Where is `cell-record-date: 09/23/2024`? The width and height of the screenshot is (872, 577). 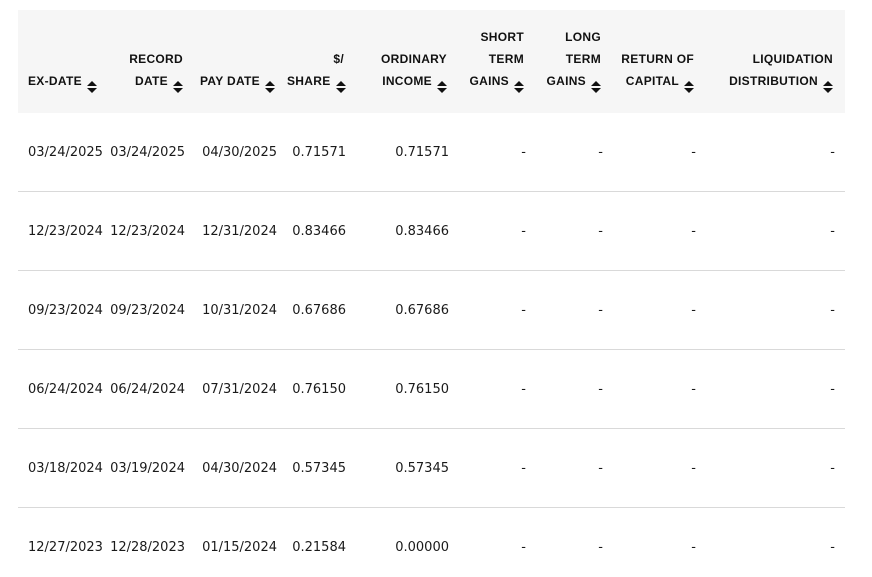
cell-record-date: 09/23/2024 is located at coordinates (152, 310).